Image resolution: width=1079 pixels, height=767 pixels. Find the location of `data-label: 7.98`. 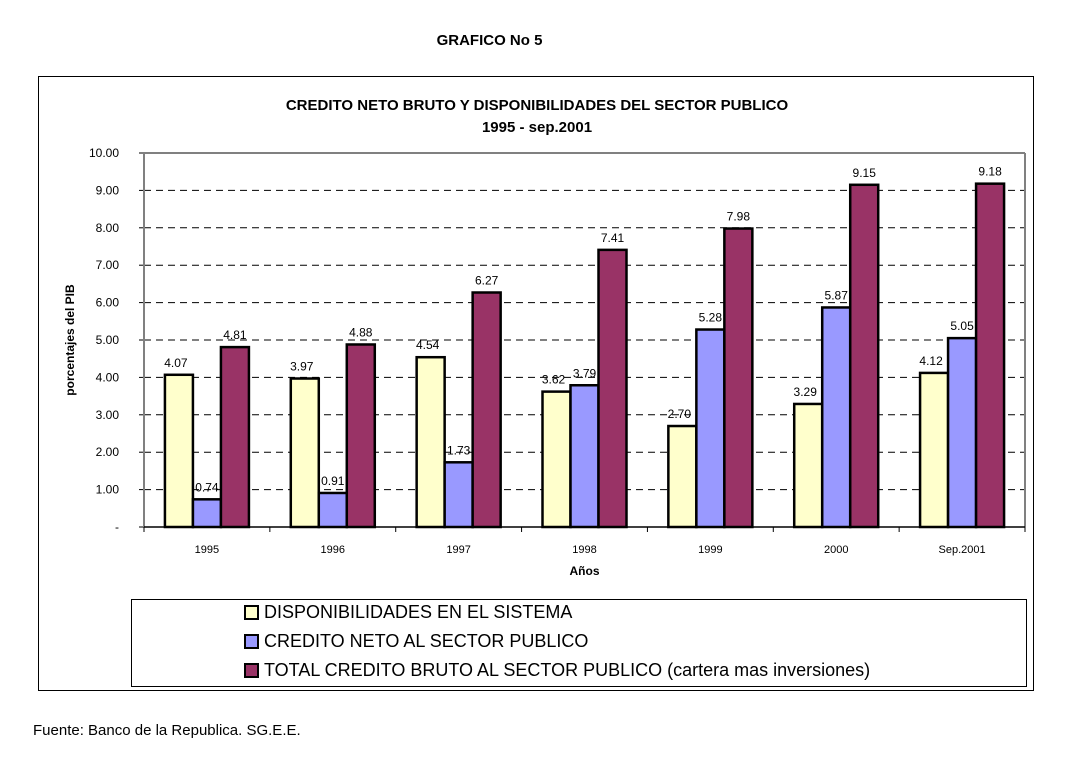

data-label: 7.98 is located at coordinates (739, 217).